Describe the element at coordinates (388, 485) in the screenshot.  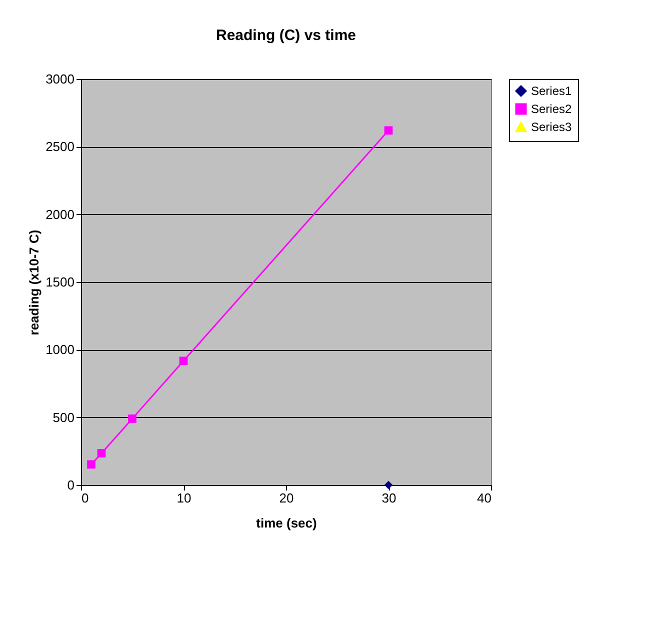
I see `point` at that location.